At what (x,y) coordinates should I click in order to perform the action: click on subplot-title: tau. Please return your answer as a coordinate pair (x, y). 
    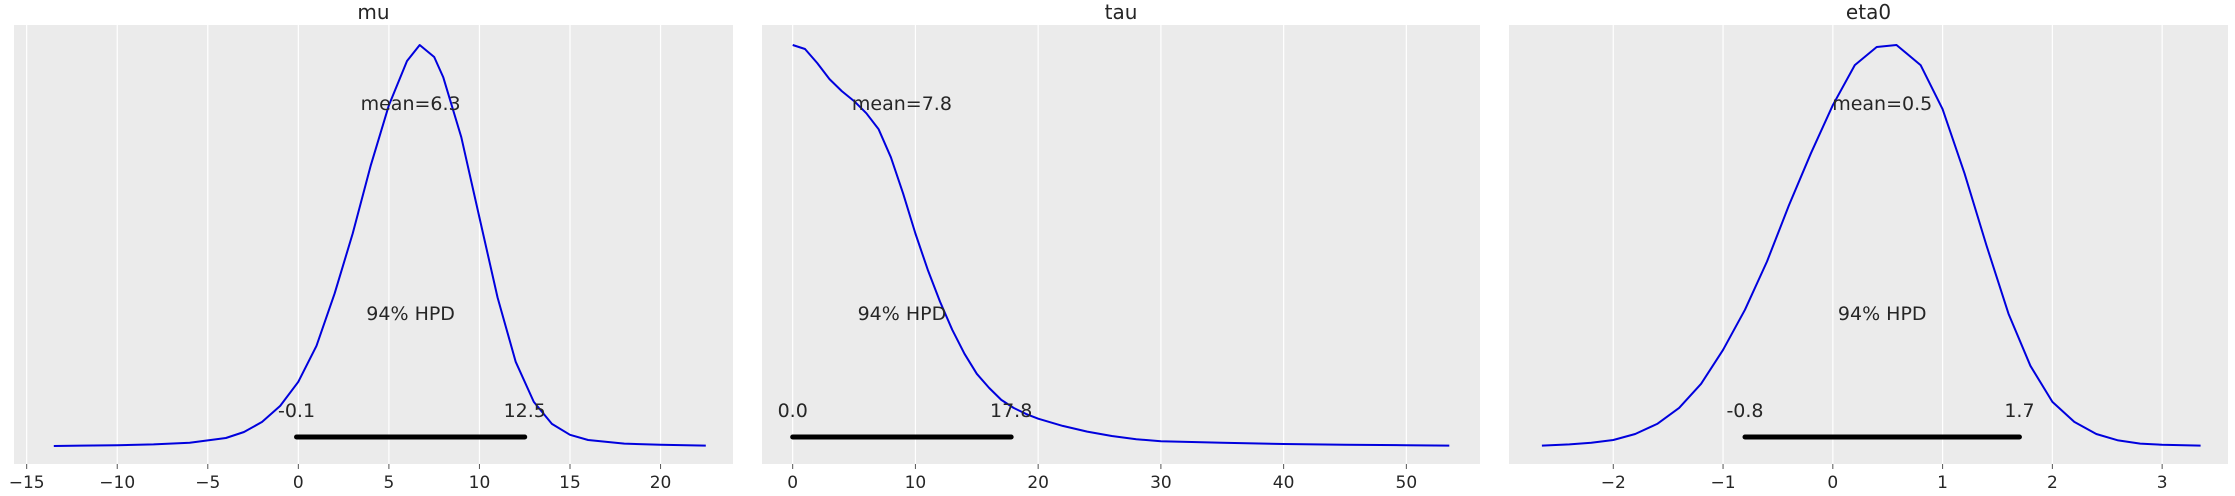
    Looking at the image, I should click on (1121, 12).